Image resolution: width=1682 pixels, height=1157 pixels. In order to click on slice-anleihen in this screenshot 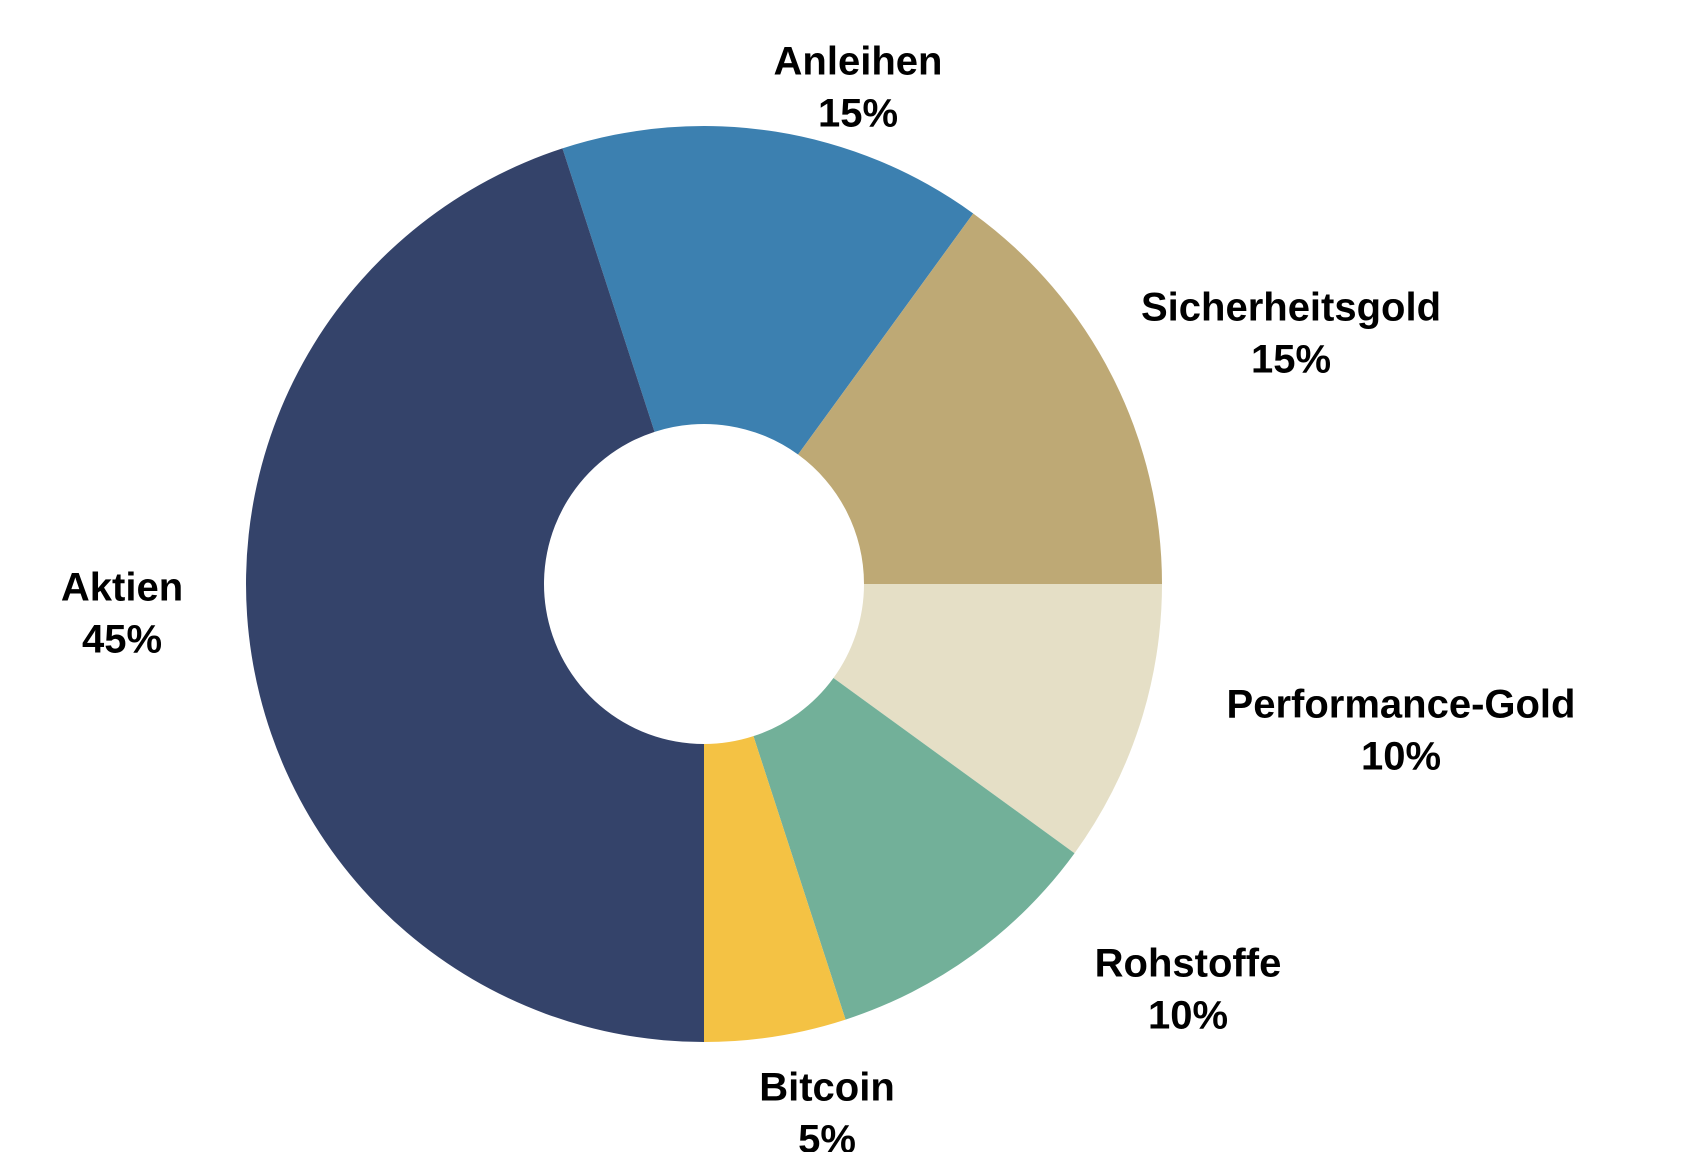, I will do `click(768, 290)`.